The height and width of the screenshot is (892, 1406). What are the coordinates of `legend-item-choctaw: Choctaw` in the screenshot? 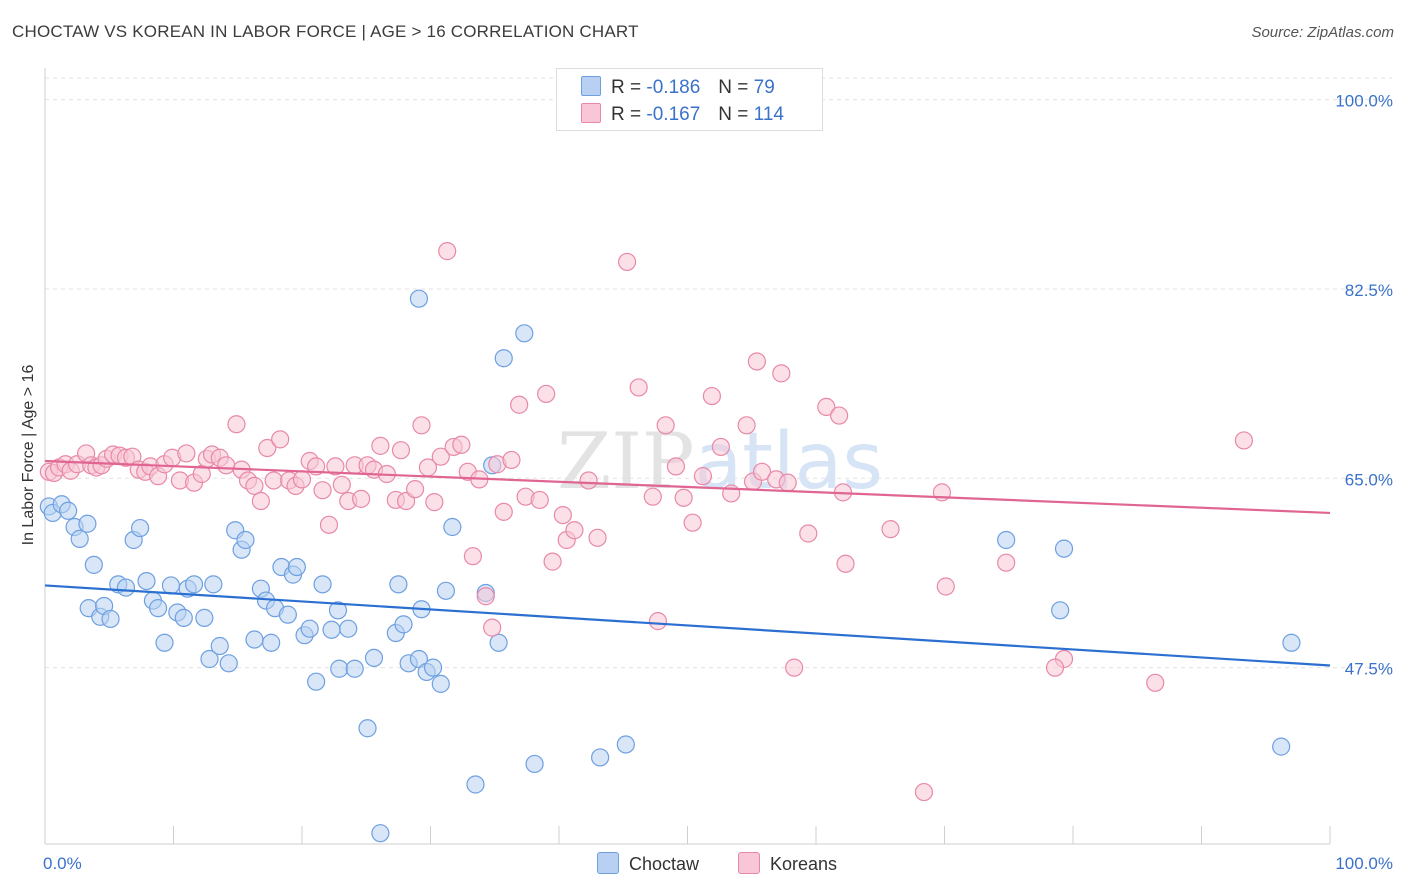 It's located at (648, 863).